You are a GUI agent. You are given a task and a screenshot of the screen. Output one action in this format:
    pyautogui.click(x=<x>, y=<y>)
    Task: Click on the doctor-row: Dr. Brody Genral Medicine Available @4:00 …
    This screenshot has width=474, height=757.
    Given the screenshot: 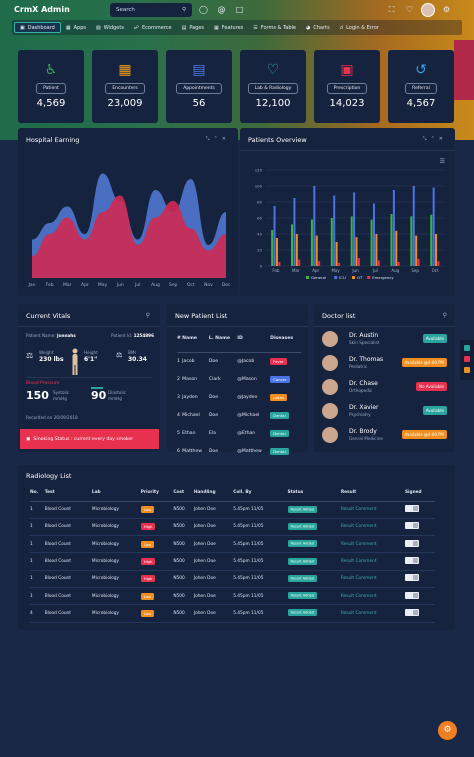 What is the action you would take?
    pyautogui.click(x=384, y=435)
    